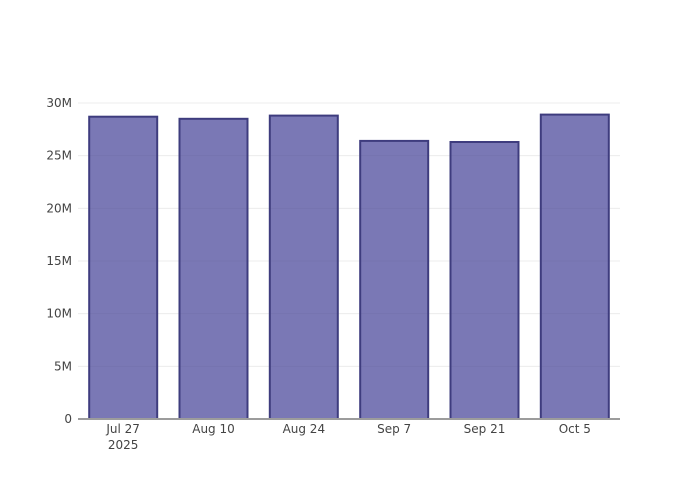 The width and height of the screenshot is (700, 500). Describe the element at coordinates (122, 437) in the screenshot. I see `x-axis-tick-label: Jul 27 2025` at that location.